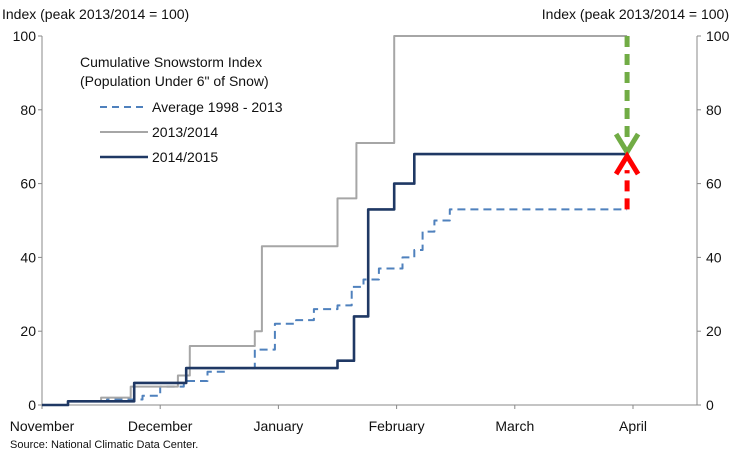  I want to click on left-tick-label: 0, so click(32, 405).